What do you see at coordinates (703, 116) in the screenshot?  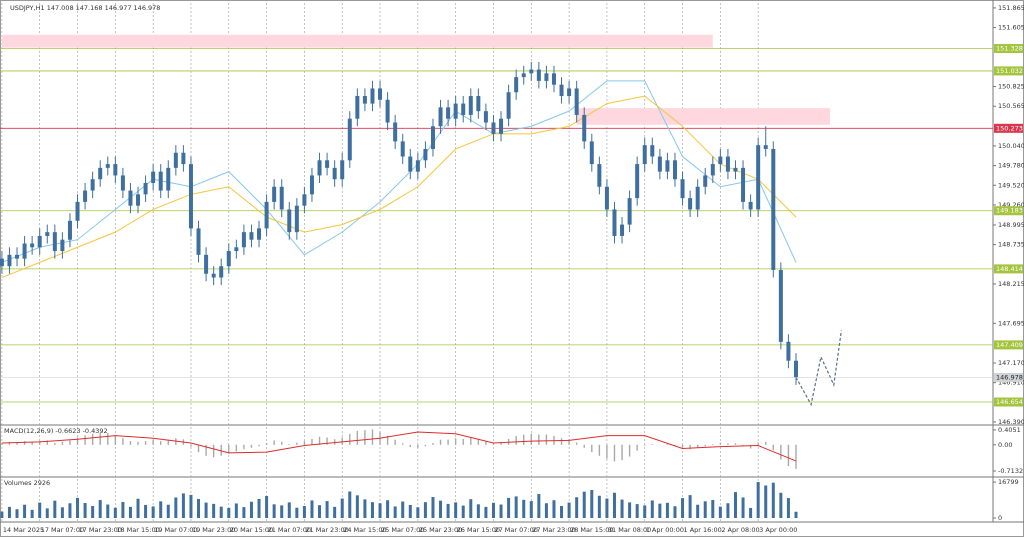 I see `zone` at bounding box center [703, 116].